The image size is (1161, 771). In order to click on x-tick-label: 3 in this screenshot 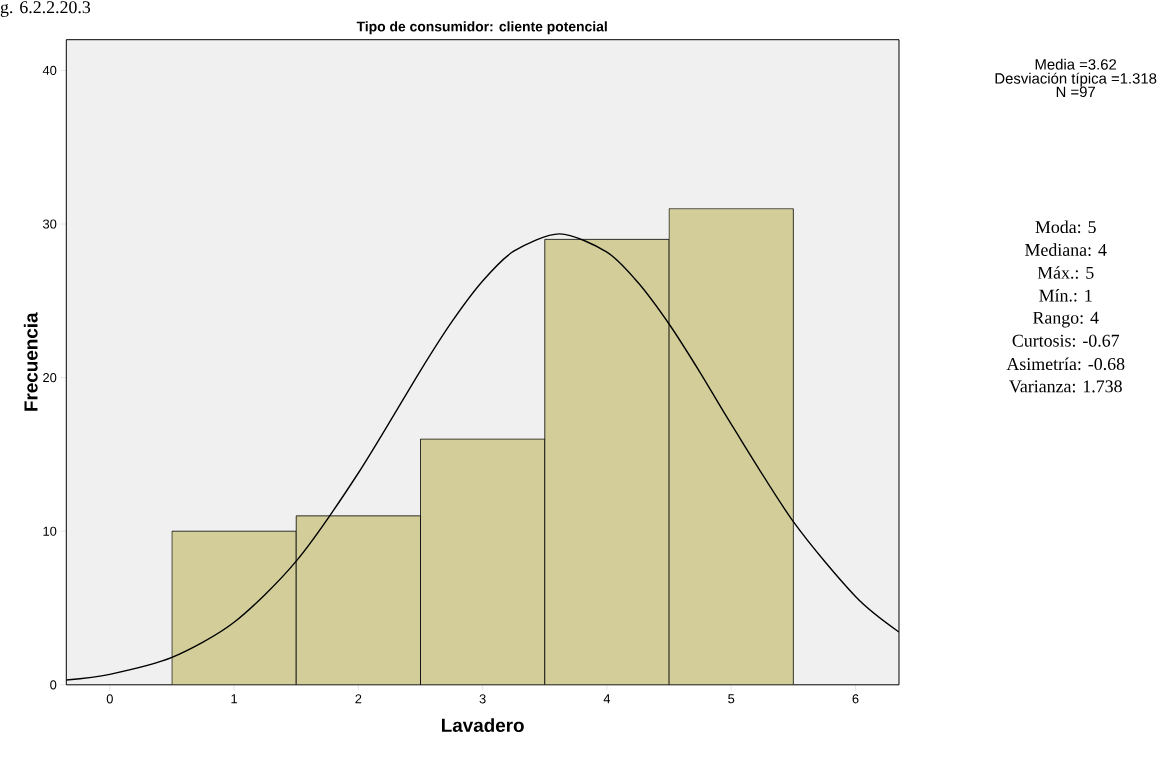, I will do `click(482, 699)`.